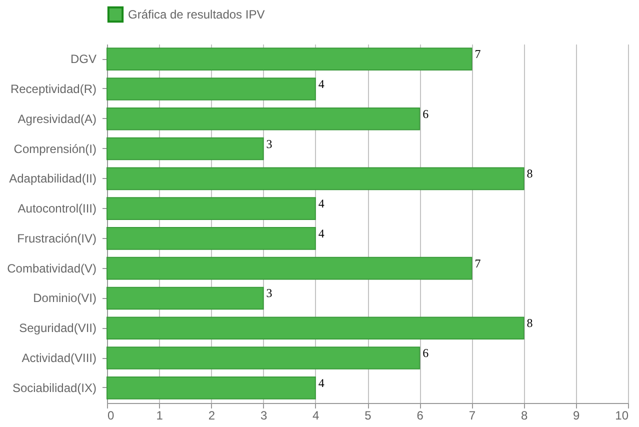  I want to click on y-tick-label: Seguridad(VII), so click(57, 328).